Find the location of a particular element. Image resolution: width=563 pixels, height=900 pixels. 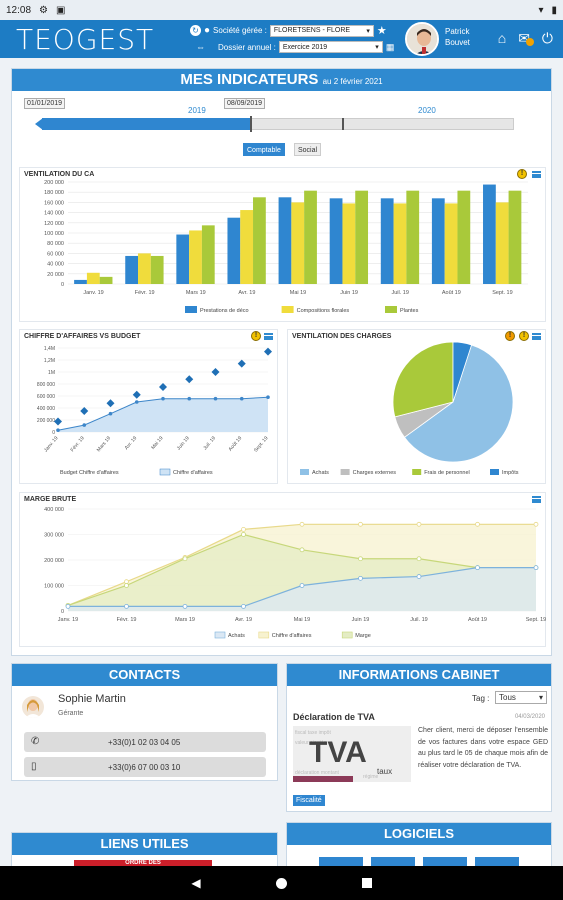

societe-label: Société gérée : is located at coordinates (240, 30).